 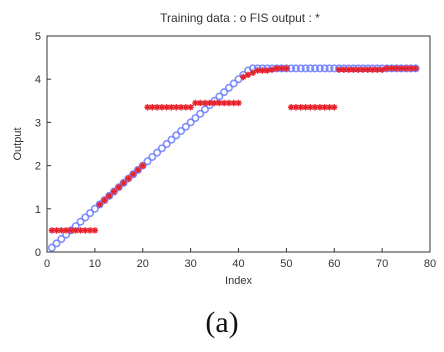 I want to click on y-tick-label: 2, so click(x=38, y=167).